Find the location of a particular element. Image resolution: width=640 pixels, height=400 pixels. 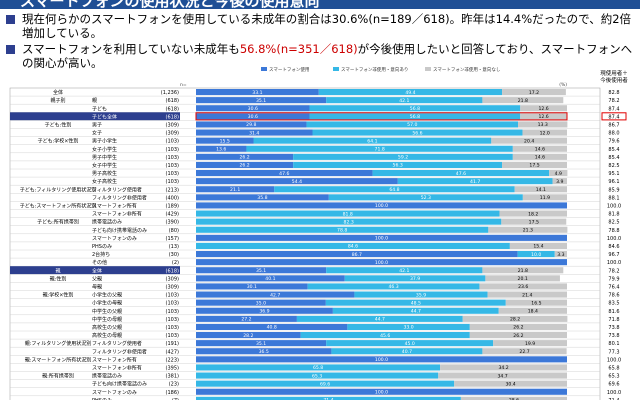

row-n-value: (427) is located at coordinates (172, 352).